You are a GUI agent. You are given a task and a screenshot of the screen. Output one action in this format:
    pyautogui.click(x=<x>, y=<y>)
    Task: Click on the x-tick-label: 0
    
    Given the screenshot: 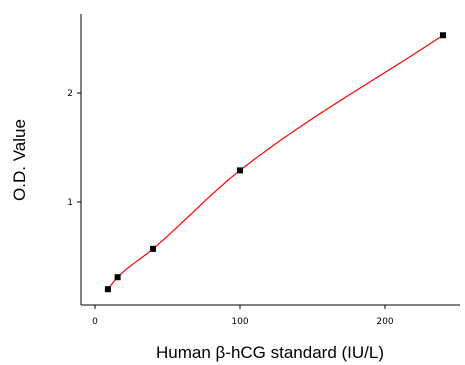 What is the action you would take?
    pyautogui.click(x=95, y=322)
    